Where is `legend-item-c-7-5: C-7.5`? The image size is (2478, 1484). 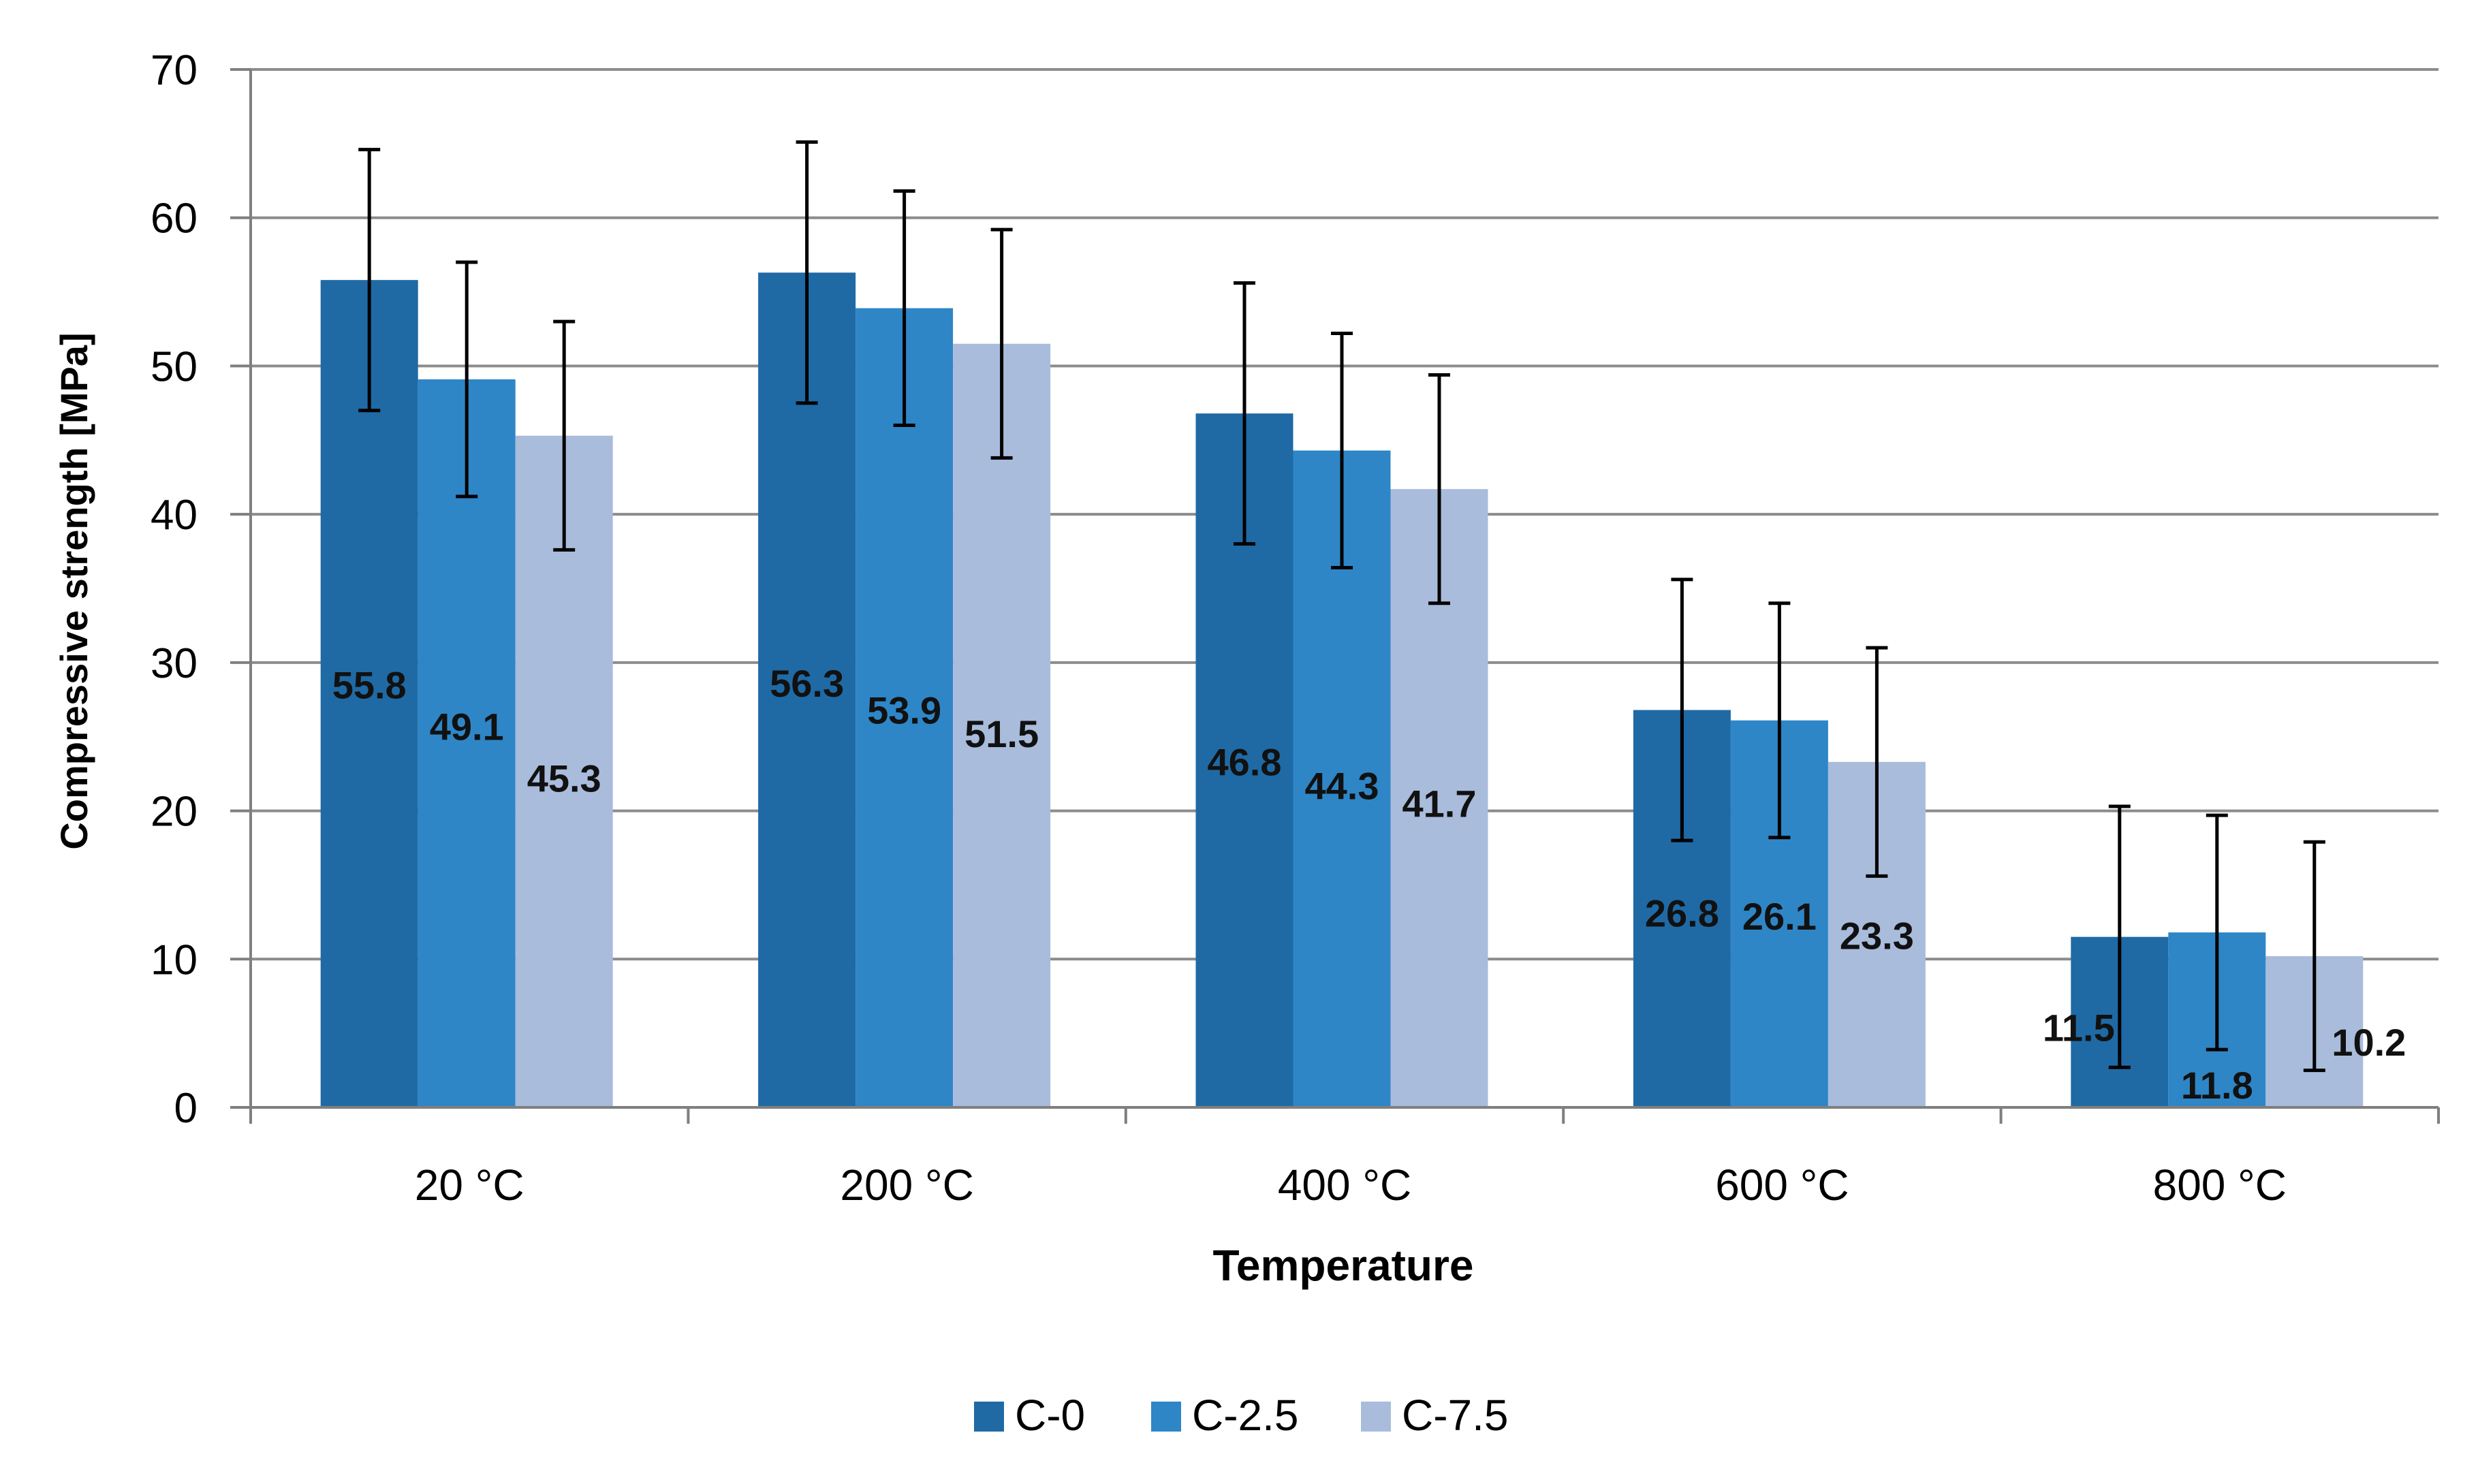 legend-item-c-7-5: C-7.5 is located at coordinates (1435, 1415).